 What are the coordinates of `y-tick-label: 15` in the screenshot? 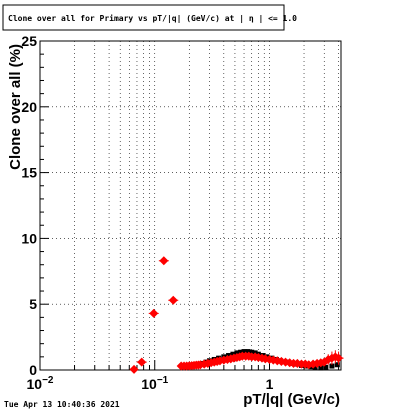 It's located at (29, 173).